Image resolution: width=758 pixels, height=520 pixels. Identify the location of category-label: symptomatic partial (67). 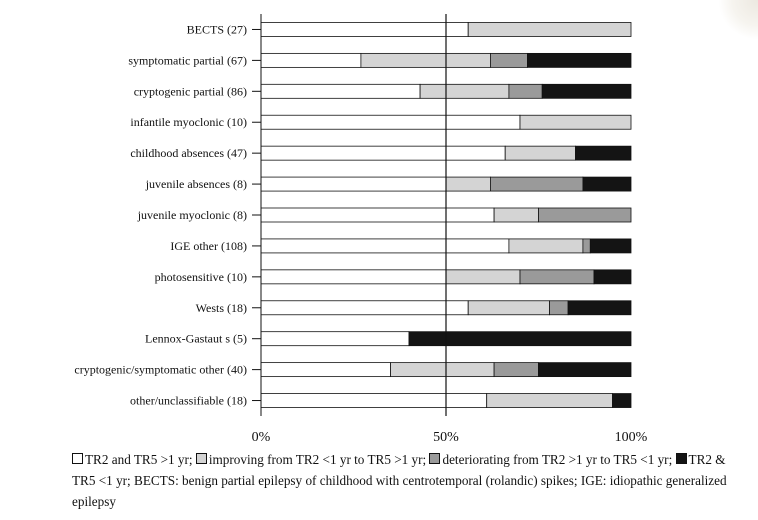
(187, 60).